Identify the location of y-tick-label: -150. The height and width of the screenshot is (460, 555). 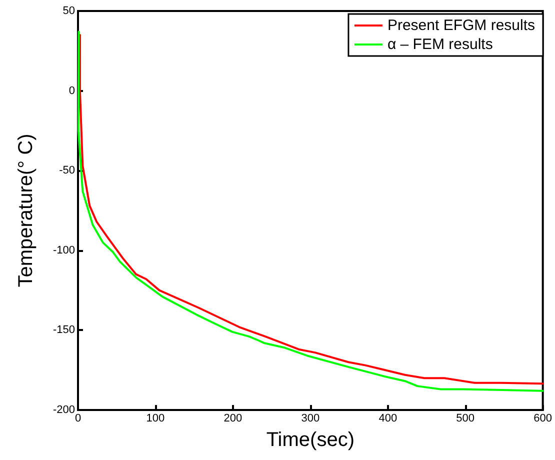
(63, 330).